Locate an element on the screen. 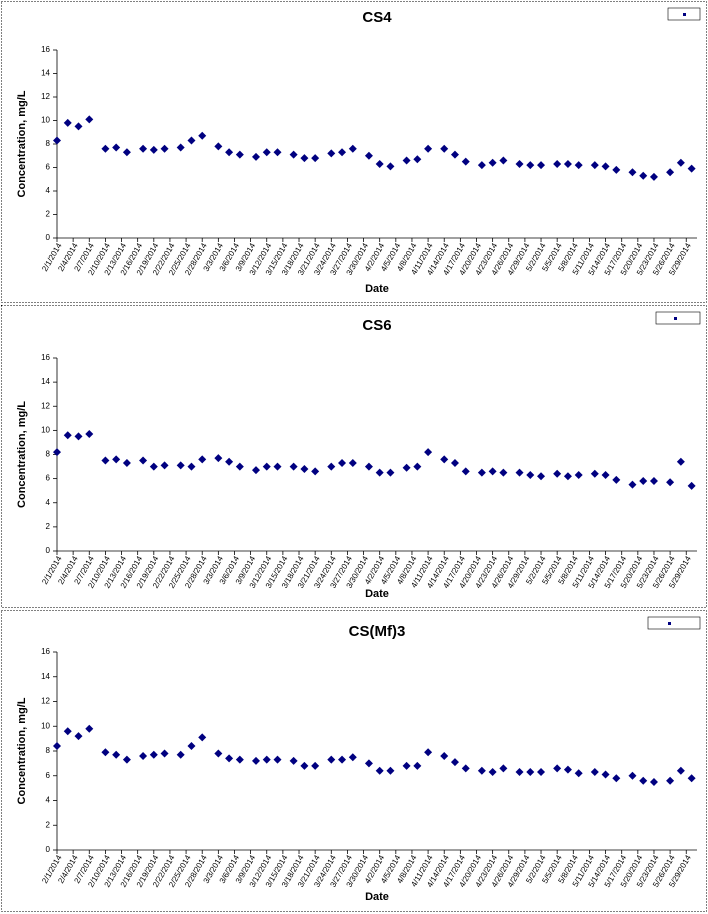  y-tick-label: 2 is located at coordinates (48, 526).